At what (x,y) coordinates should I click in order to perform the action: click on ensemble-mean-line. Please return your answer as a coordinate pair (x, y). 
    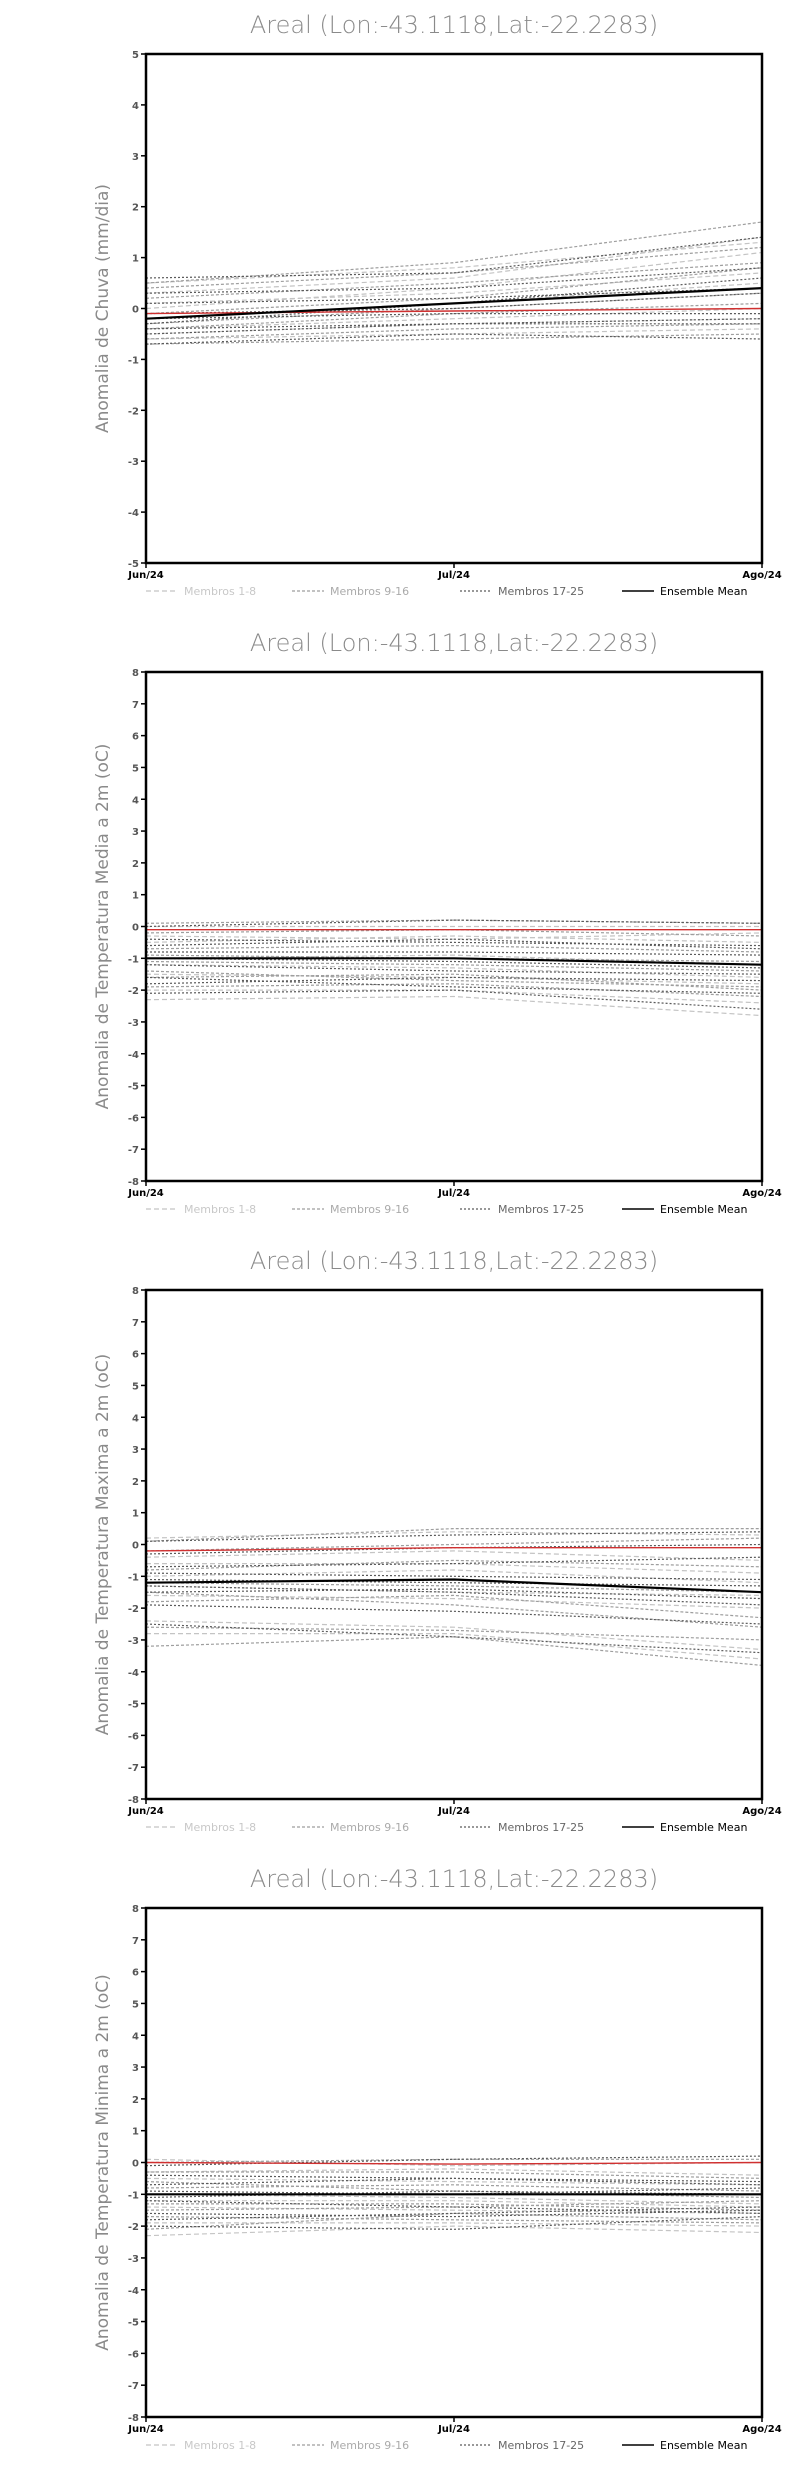
    Looking at the image, I should click on (454, 1586).